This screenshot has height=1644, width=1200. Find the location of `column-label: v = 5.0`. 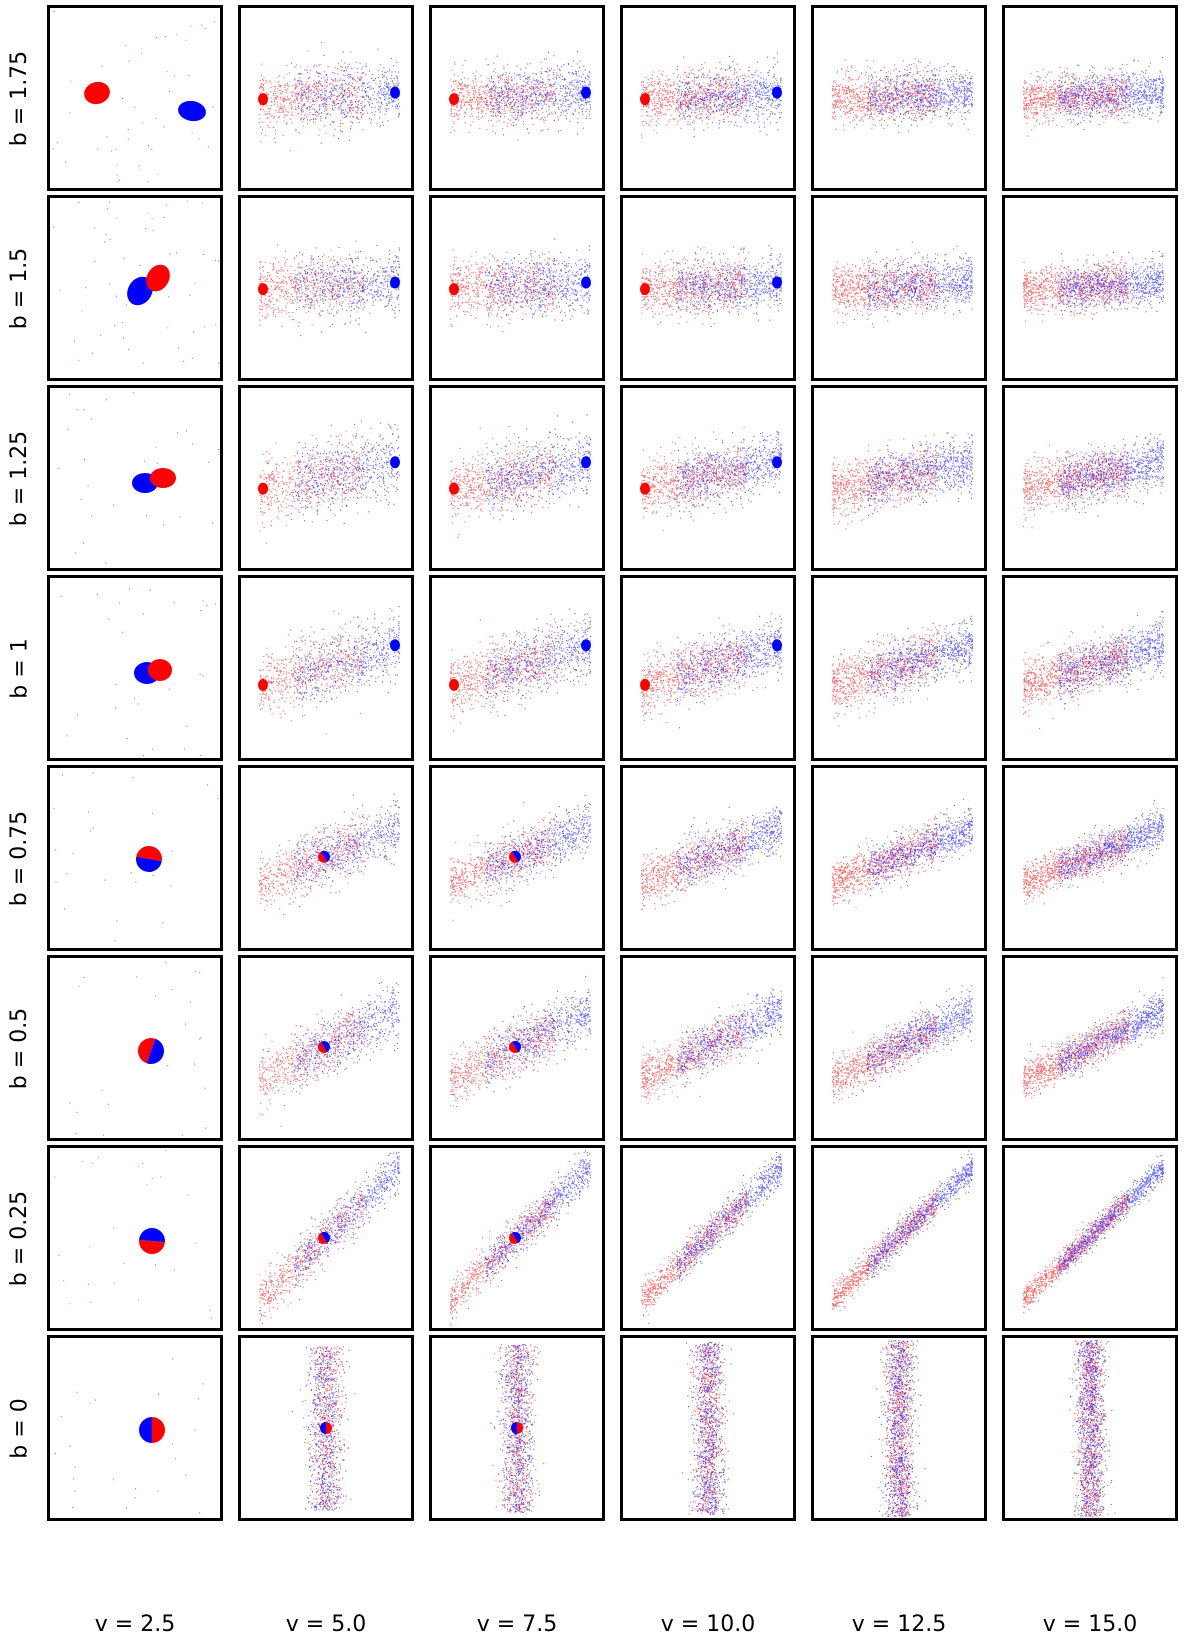

column-label: v = 5.0 is located at coordinates (326, 1624).